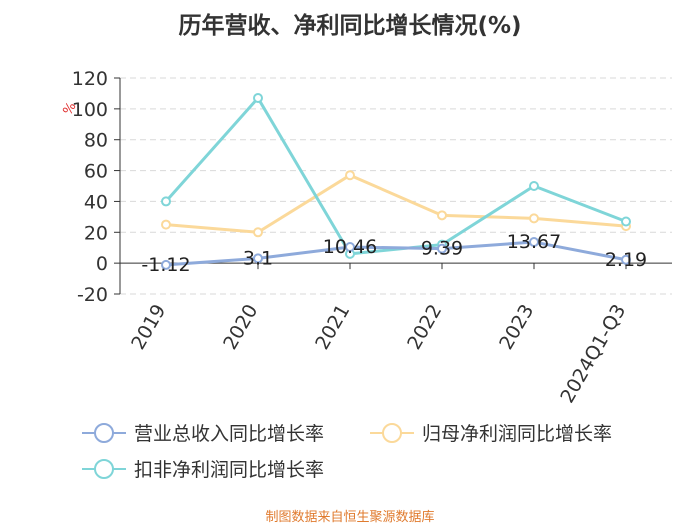  I want to click on legend-item-deducted-profit: 扣非净利润同比增长率, so click(203, 468).